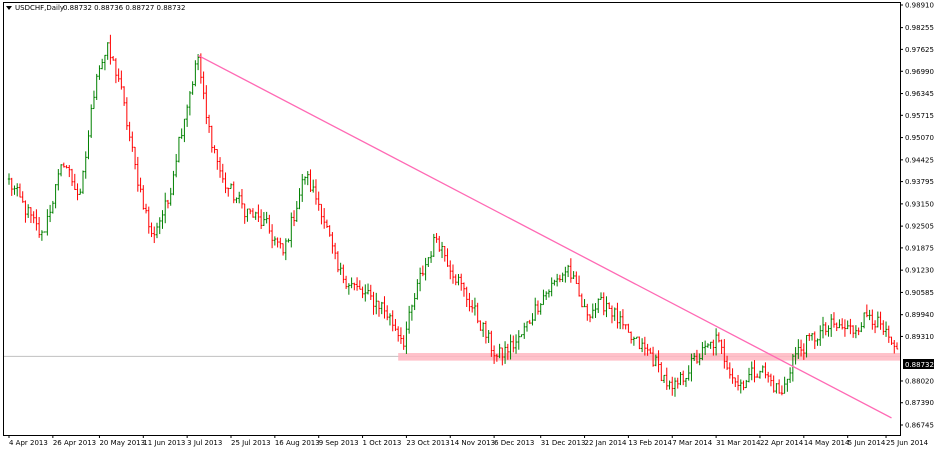 This screenshot has height=450, width=934. I want to click on triangle-down-icon, so click(9, 8).